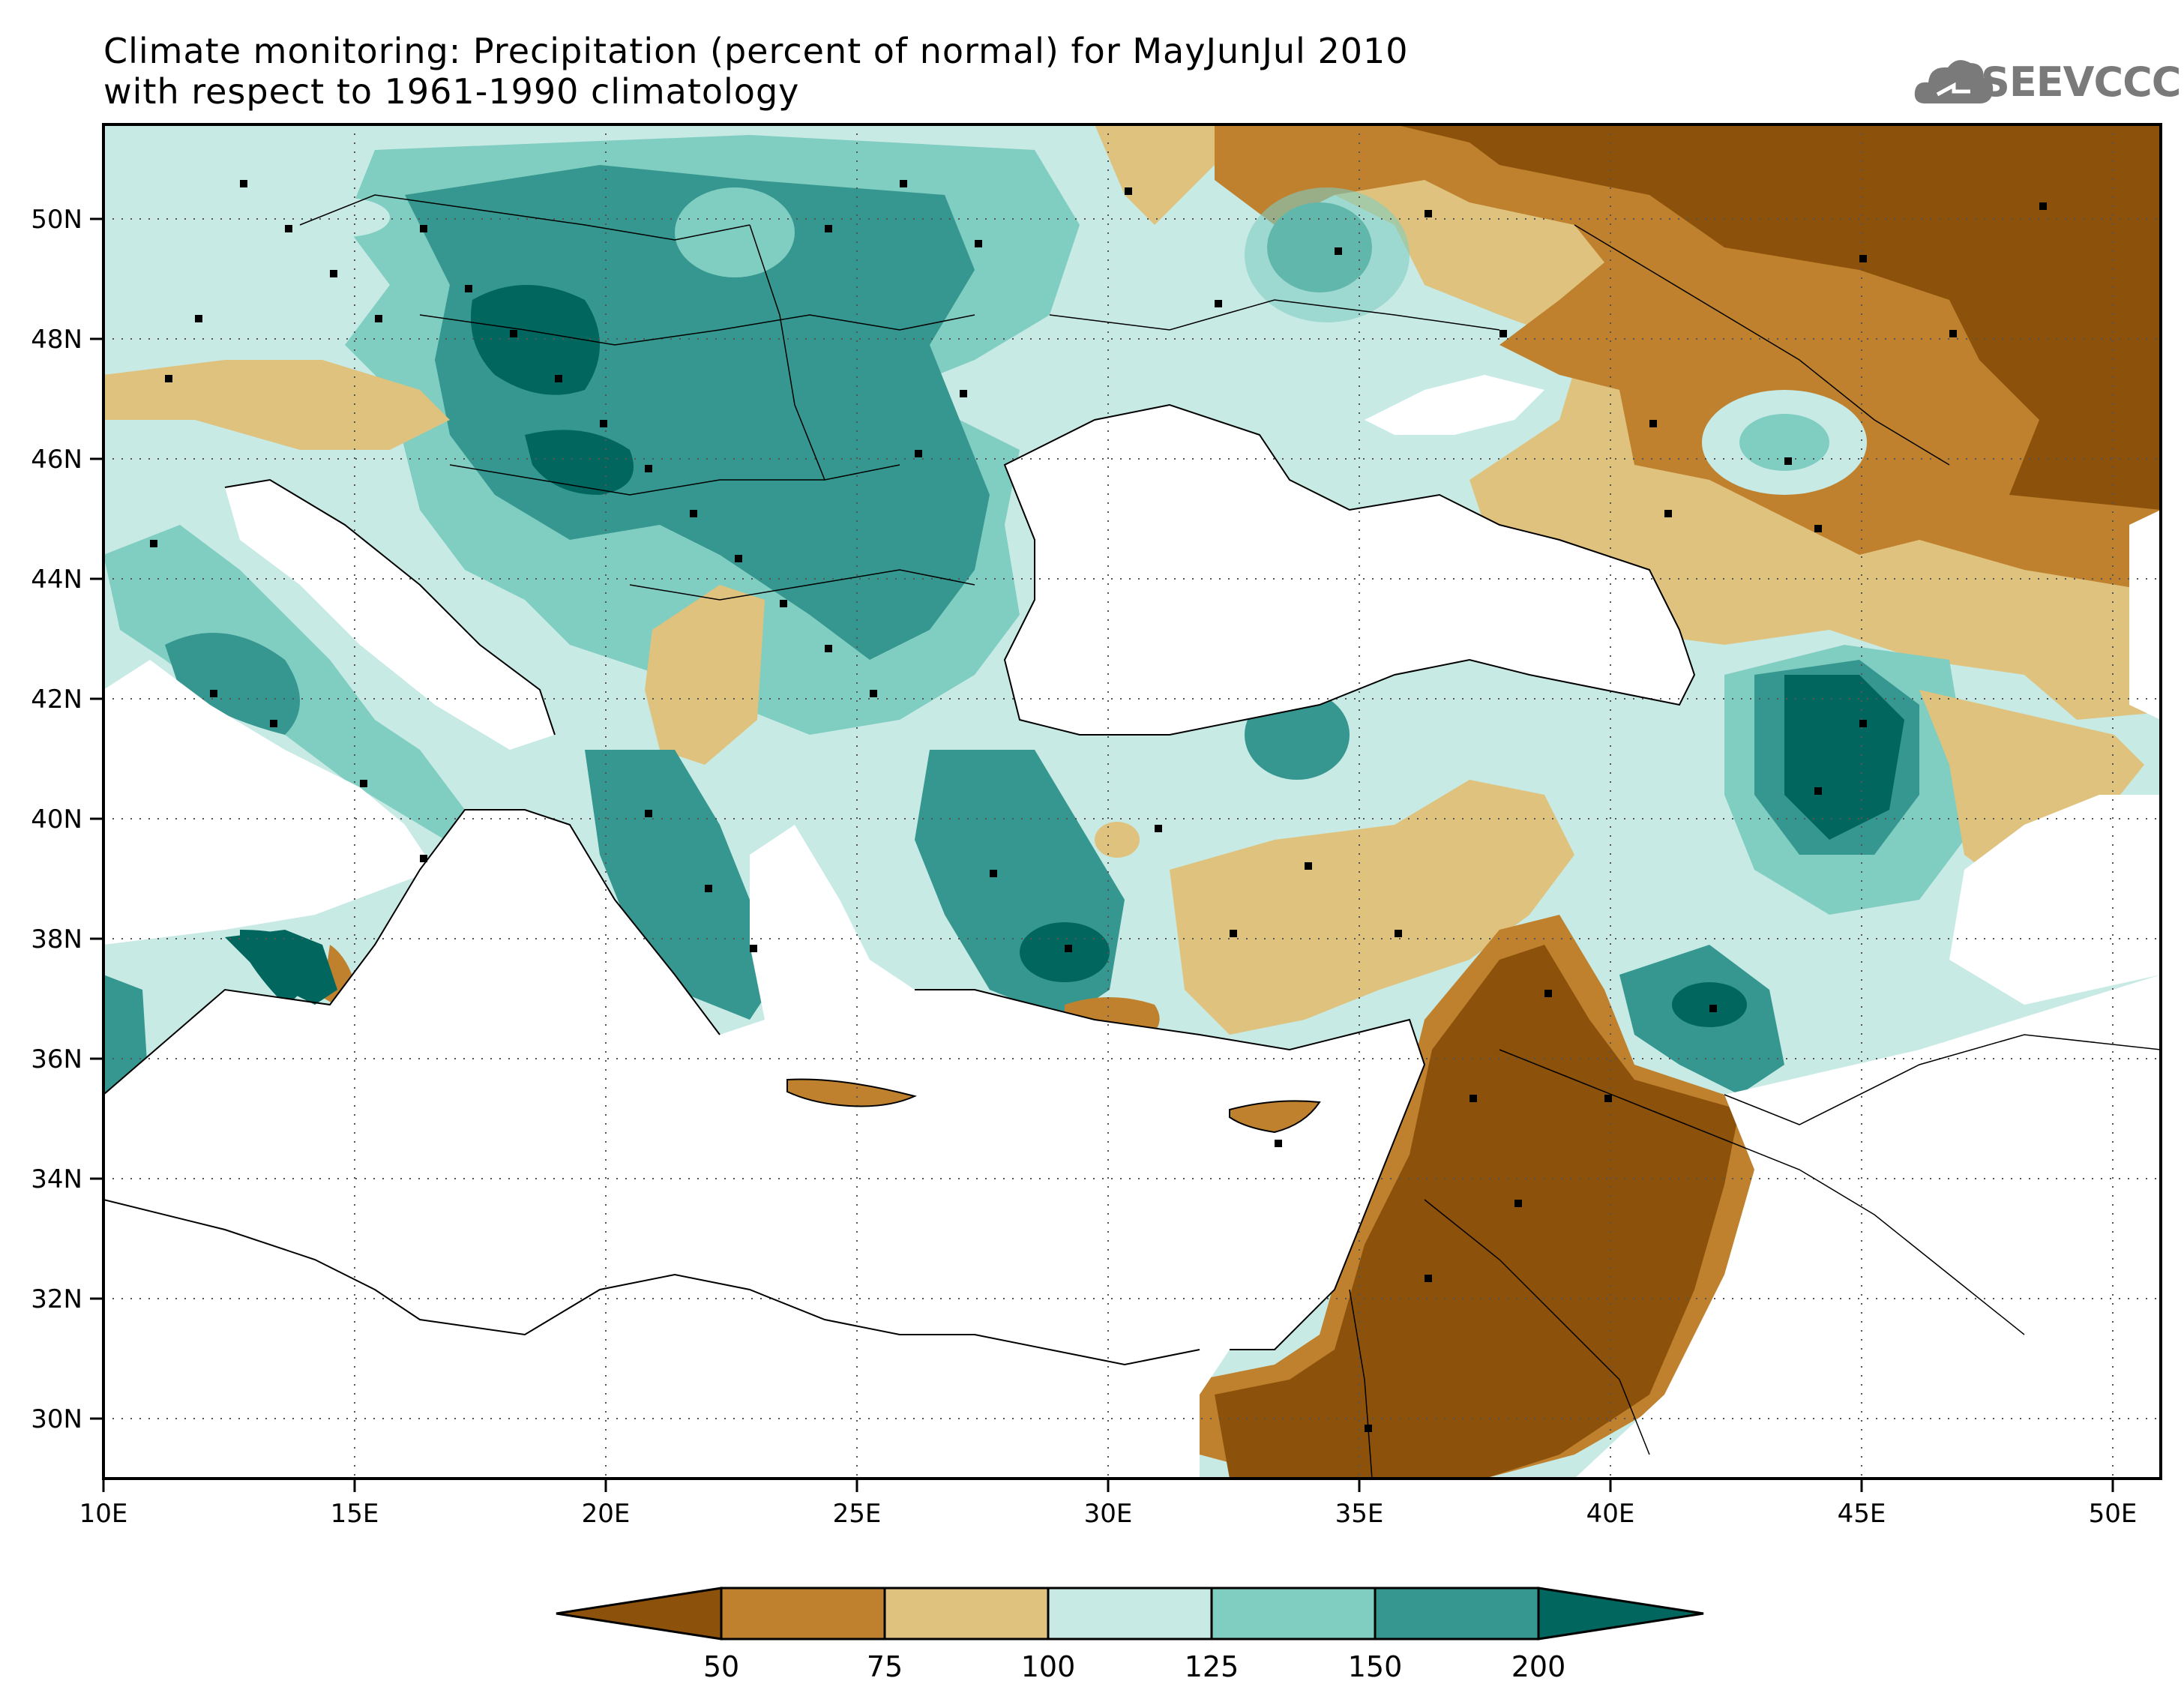  What do you see at coordinates (2031, 795) in the screenshot?
I see `dry-region-caspian` at bounding box center [2031, 795].